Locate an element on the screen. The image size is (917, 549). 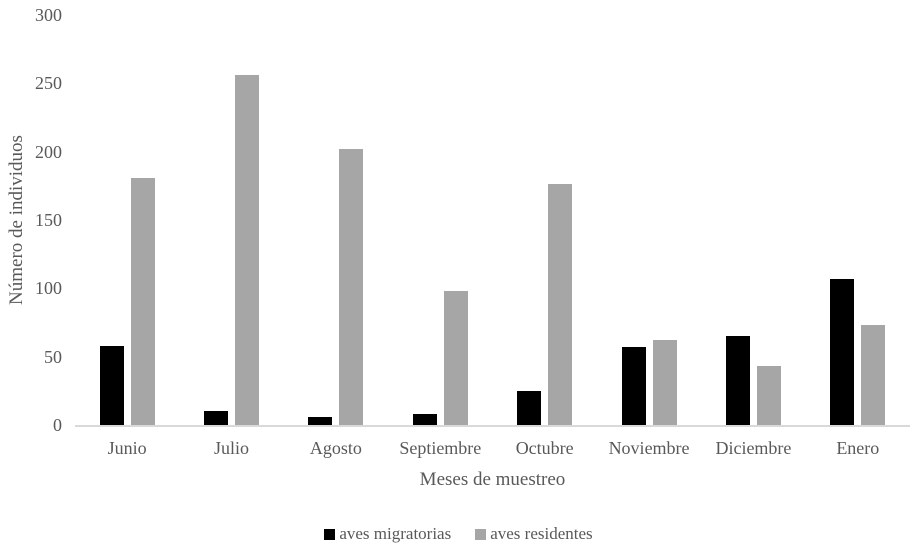
bar-aves-residentes-julio is located at coordinates (247, 250).